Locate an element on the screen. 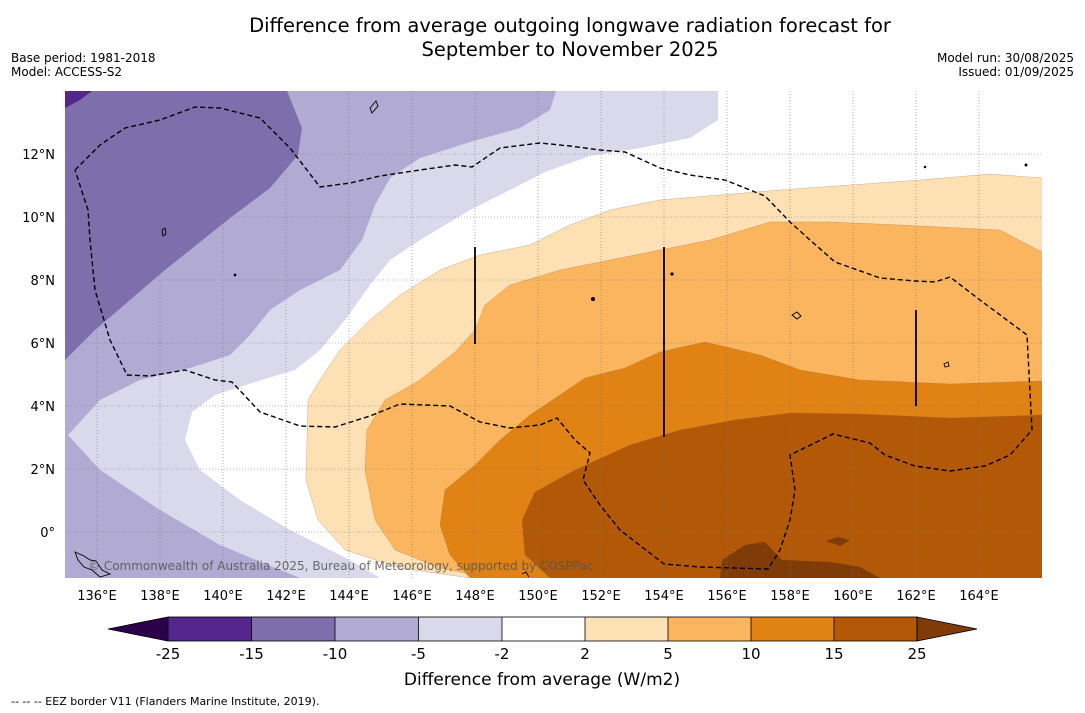 The height and width of the screenshot is (713, 1085). meta-left: Base period: 1981-2018 Model: ACCESS-S2 is located at coordinates (83, 65).